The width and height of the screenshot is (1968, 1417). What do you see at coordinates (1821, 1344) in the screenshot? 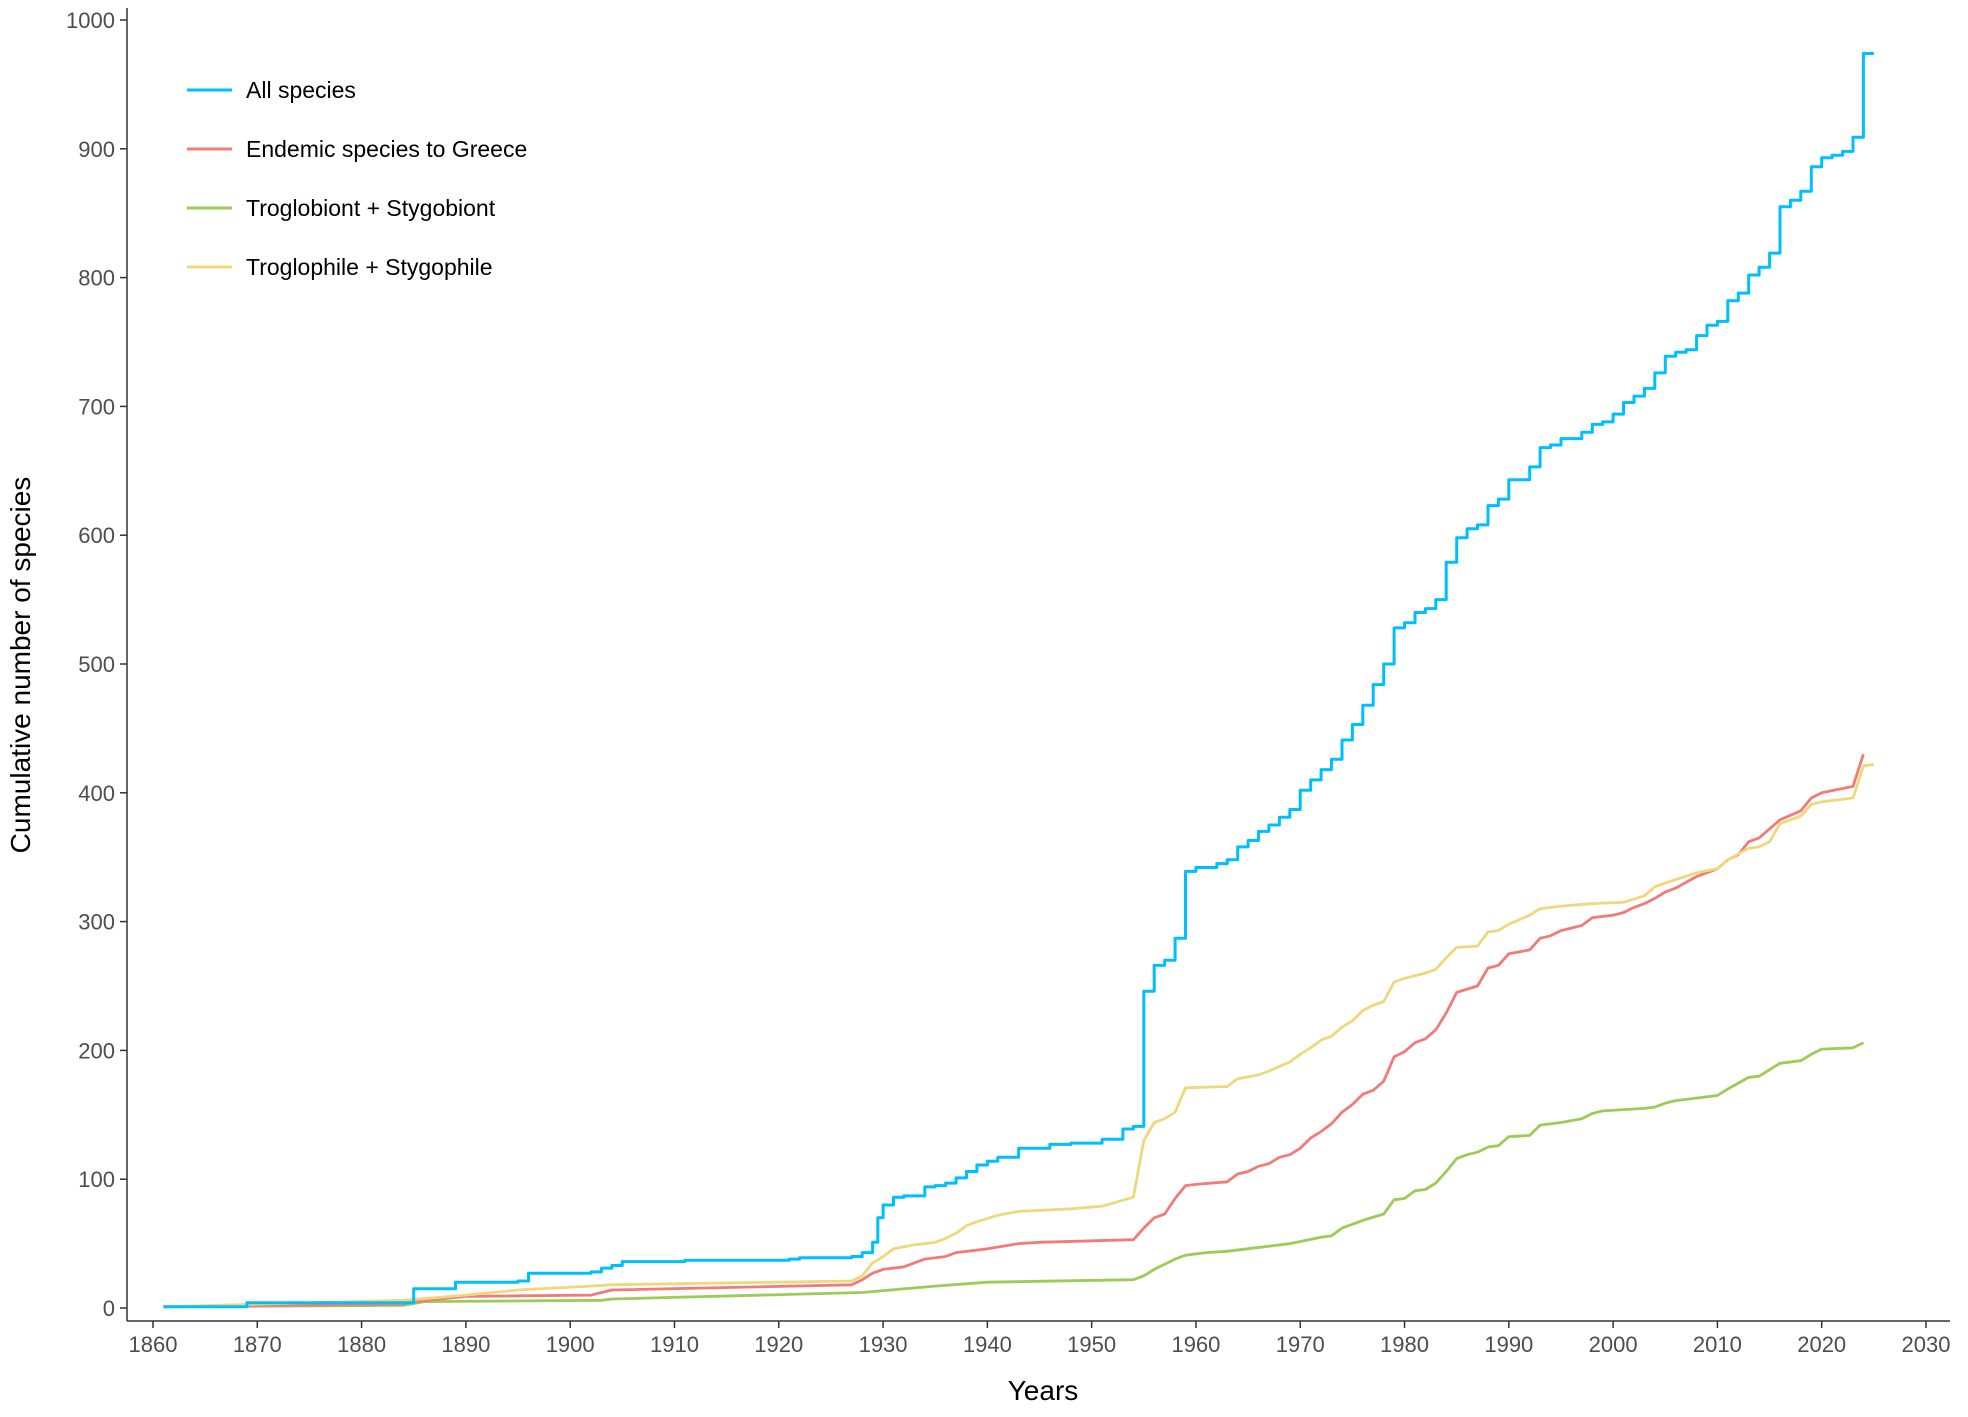
I see `x-tick-label: 2020` at bounding box center [1821, 1344].